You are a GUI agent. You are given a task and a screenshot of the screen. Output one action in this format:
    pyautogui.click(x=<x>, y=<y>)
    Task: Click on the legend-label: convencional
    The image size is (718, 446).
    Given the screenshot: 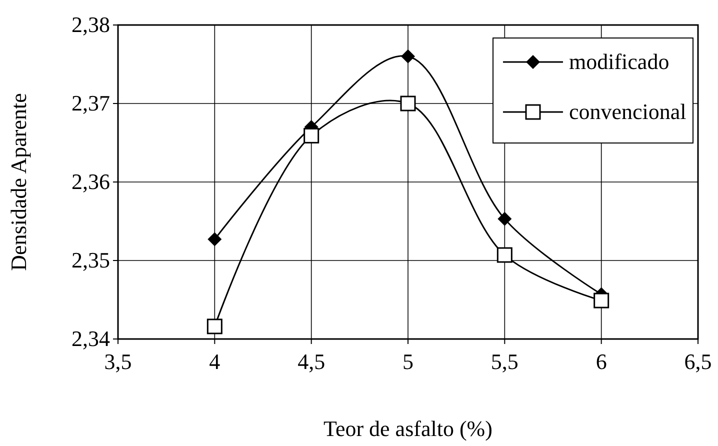 What is the action you would take?
    pyautogui.click(x=627, y=111)
    